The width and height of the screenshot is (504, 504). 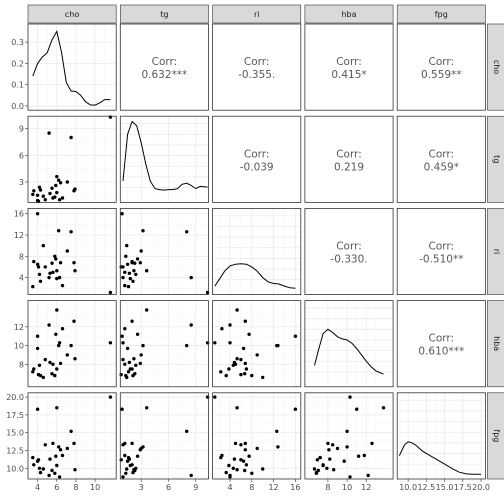 What do you see at coordinates (21, 129) in the screenshot?
I see `y-tick-label-tg: 9` at bounding box center [21, 129].